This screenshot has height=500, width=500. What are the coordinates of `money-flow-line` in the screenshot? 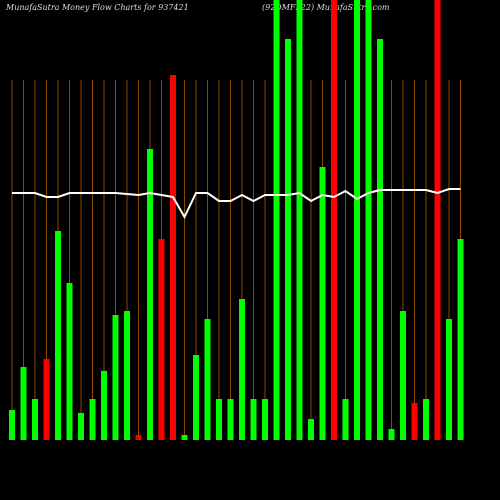 It's located at (236, 204).